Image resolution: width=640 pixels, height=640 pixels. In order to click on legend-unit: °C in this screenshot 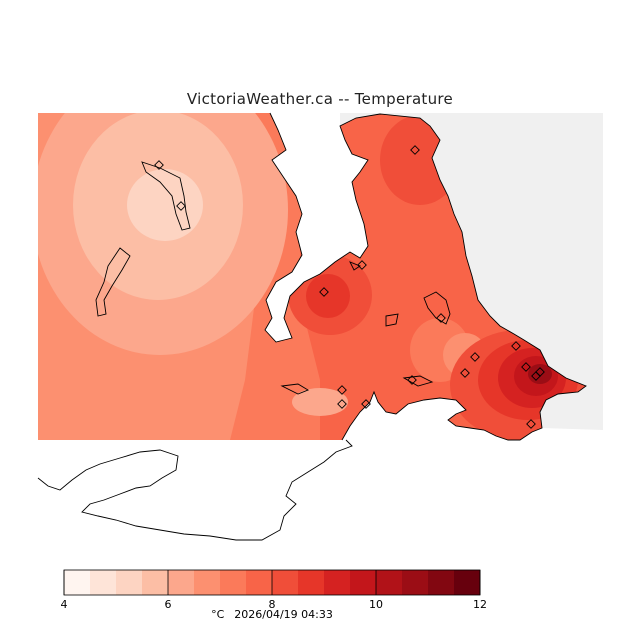, I will do `click(218, 614)`.